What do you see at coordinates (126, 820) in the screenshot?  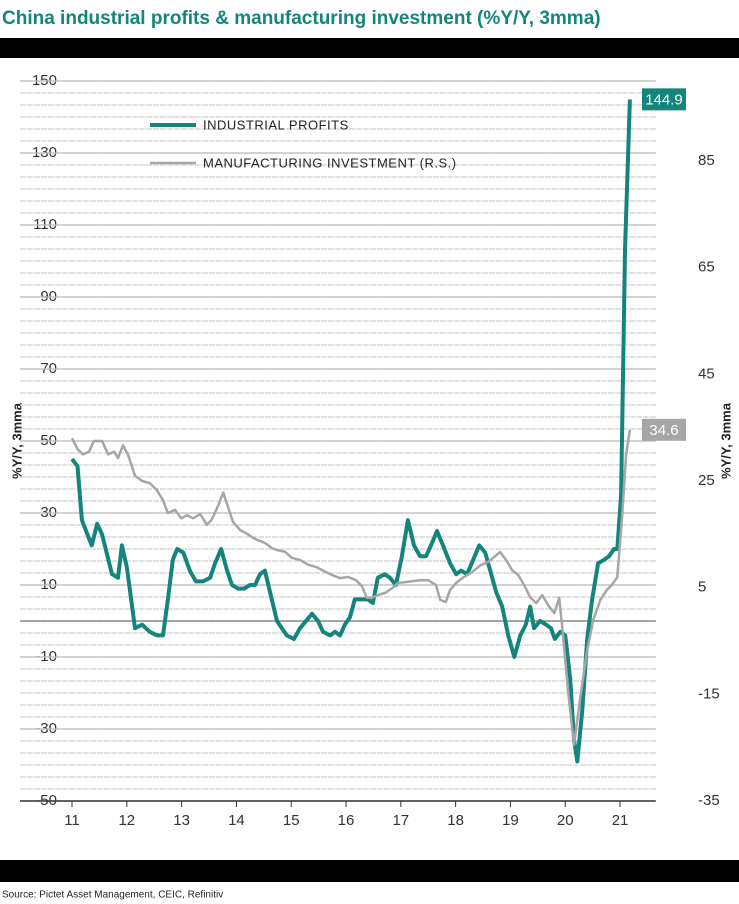 I see `x-tick-label: 12` at bounding box center [126, 820].